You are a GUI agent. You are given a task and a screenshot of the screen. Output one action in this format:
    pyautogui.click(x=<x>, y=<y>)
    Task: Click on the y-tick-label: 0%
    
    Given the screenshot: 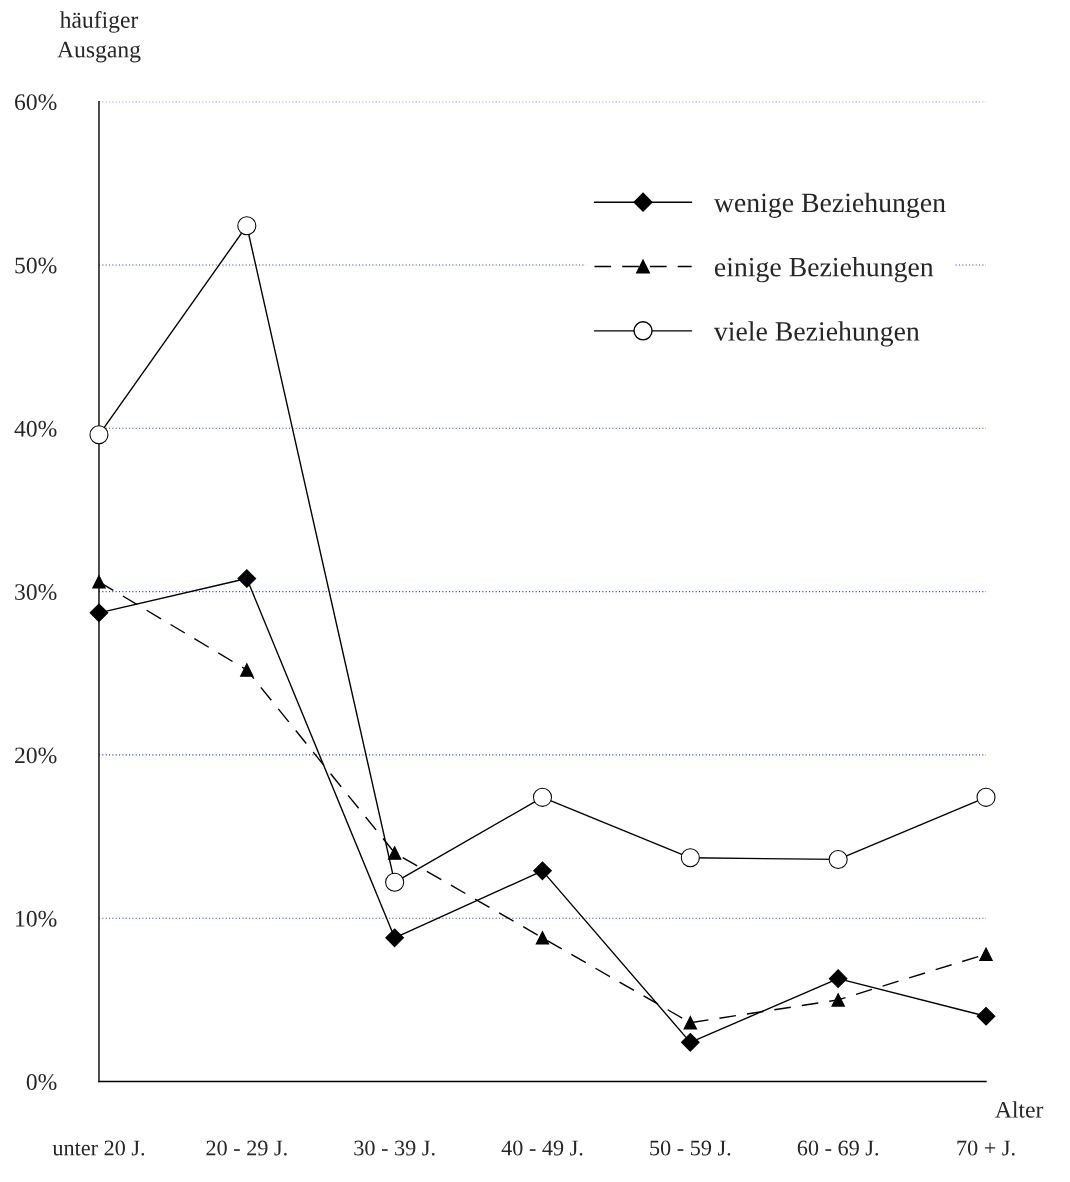 What is the action you would take?
    pyautogui.click(x=41, y=1082)
    